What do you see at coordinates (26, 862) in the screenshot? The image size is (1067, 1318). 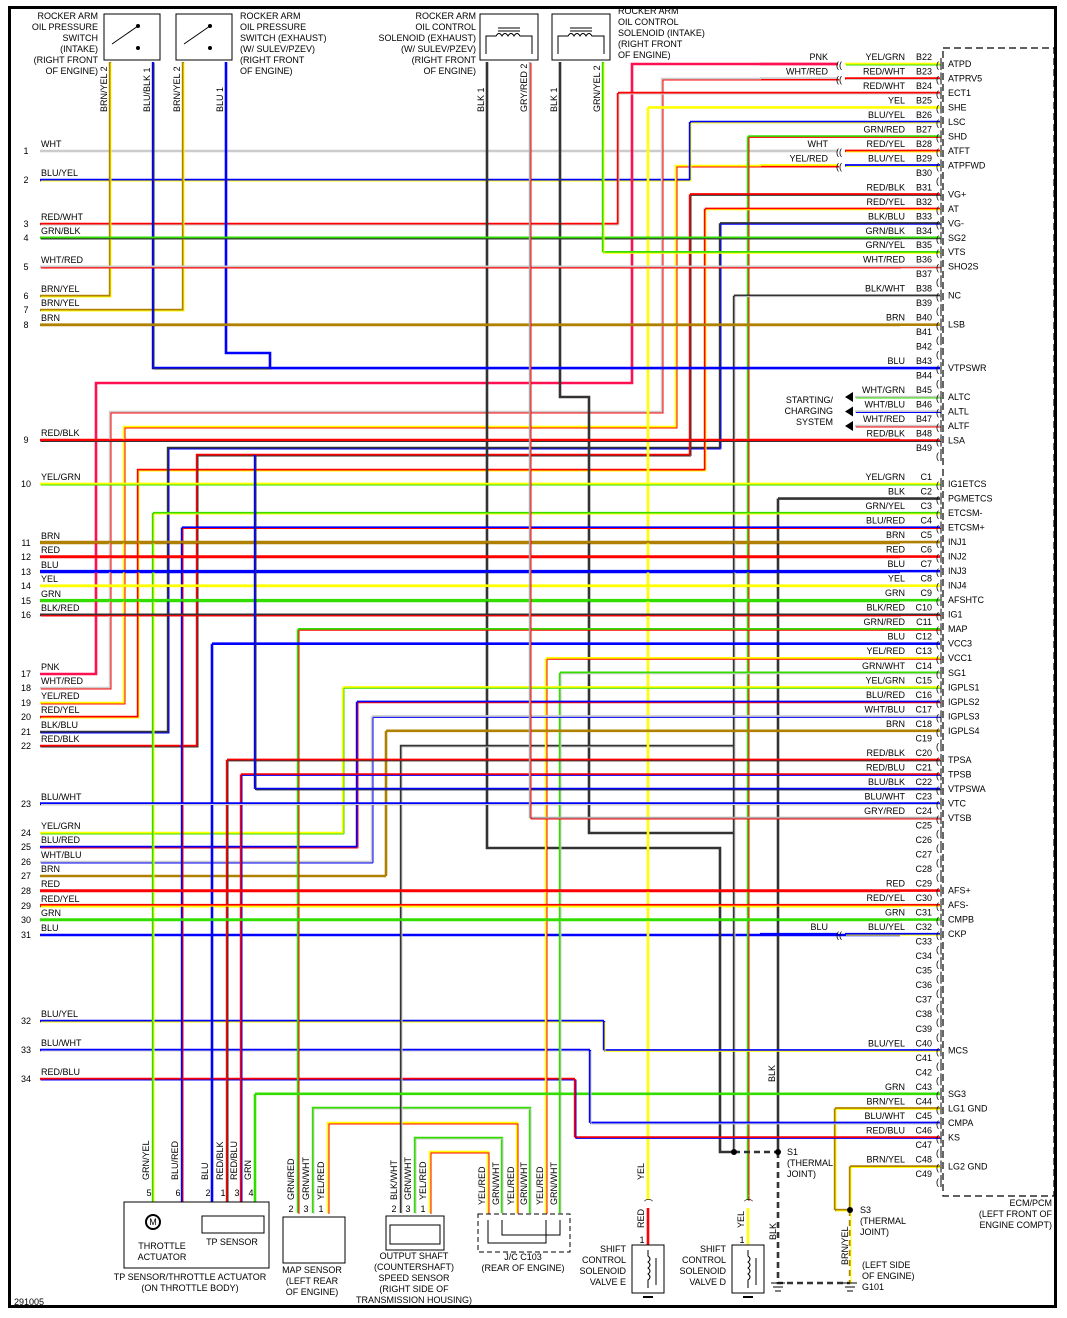 I see `row-number: 26` at bounding box center [26, 862].